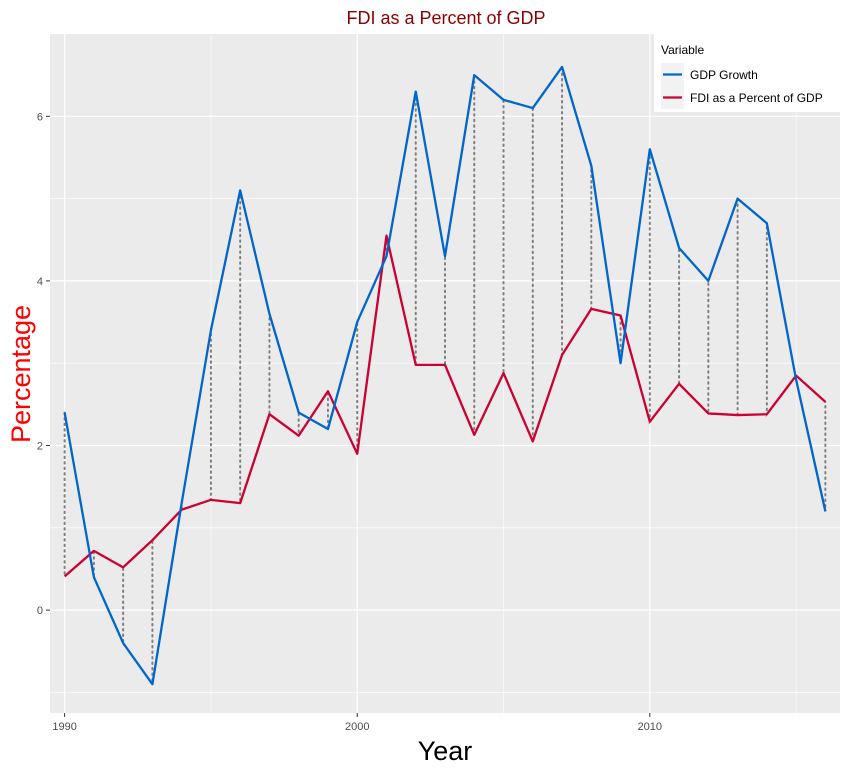 This screenshot has height=772, width=849. What do you see at coordinates (445, 18) in the screenshot?
I see `chart-title: FDI as a Percent of GDP` at bounding box center [445, 18].